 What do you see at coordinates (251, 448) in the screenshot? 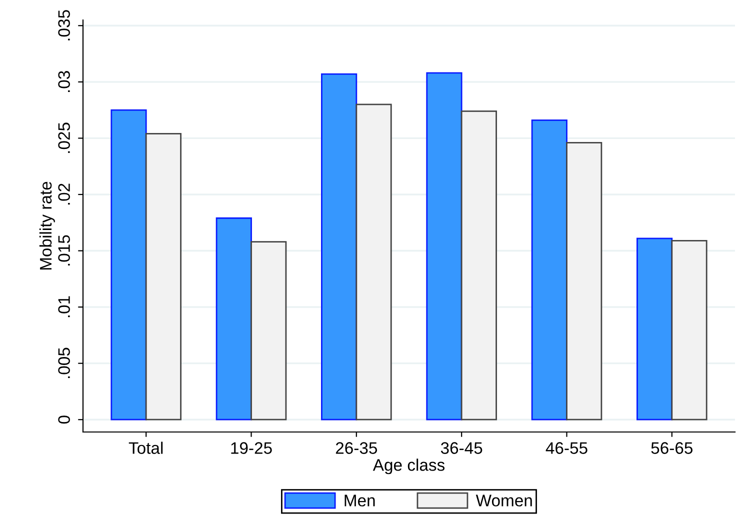
I see `x-tick-label: 19-25` at bounding box center [251, 448].